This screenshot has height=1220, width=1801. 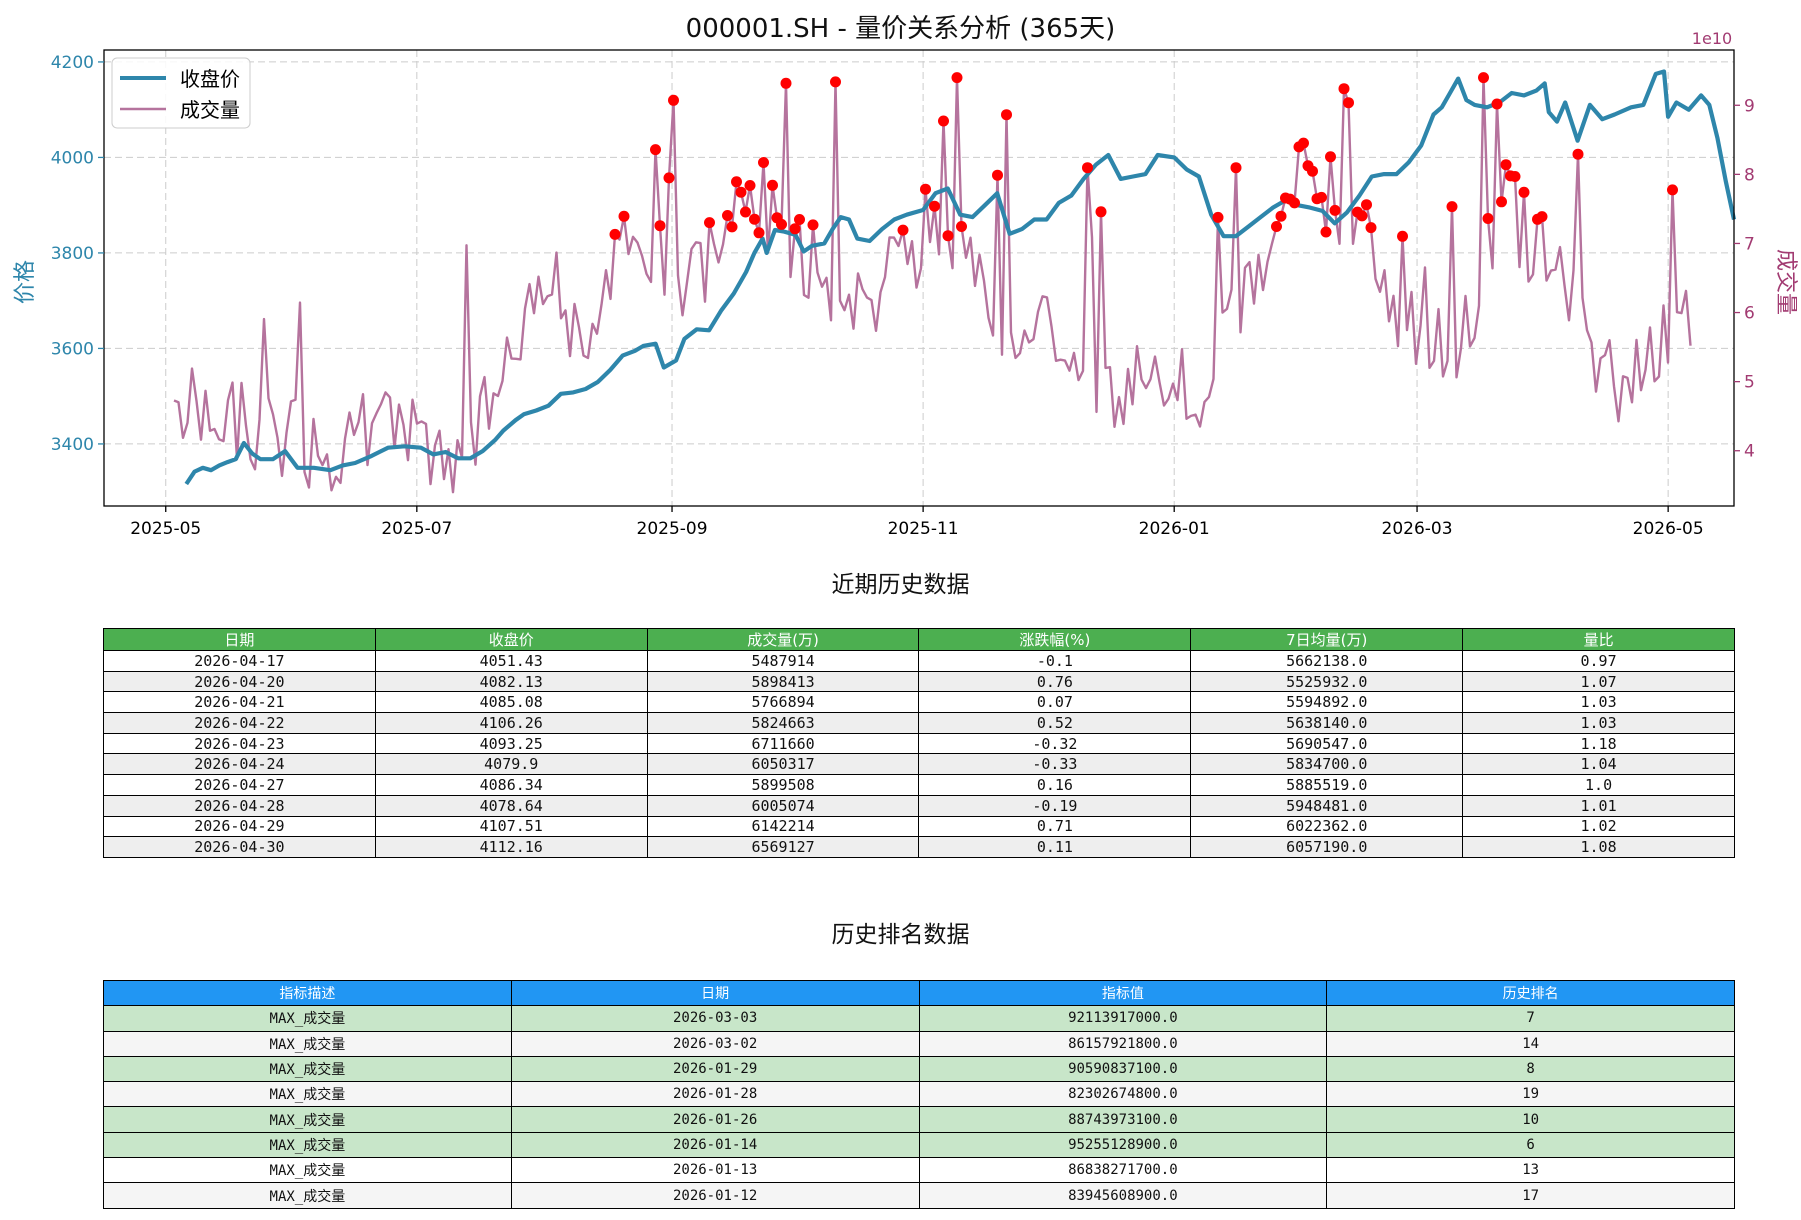 I want to click on rank-table-row: MAX_成交量 2026-03-02 86157921800.0 14, so click(x=919, y=1043).